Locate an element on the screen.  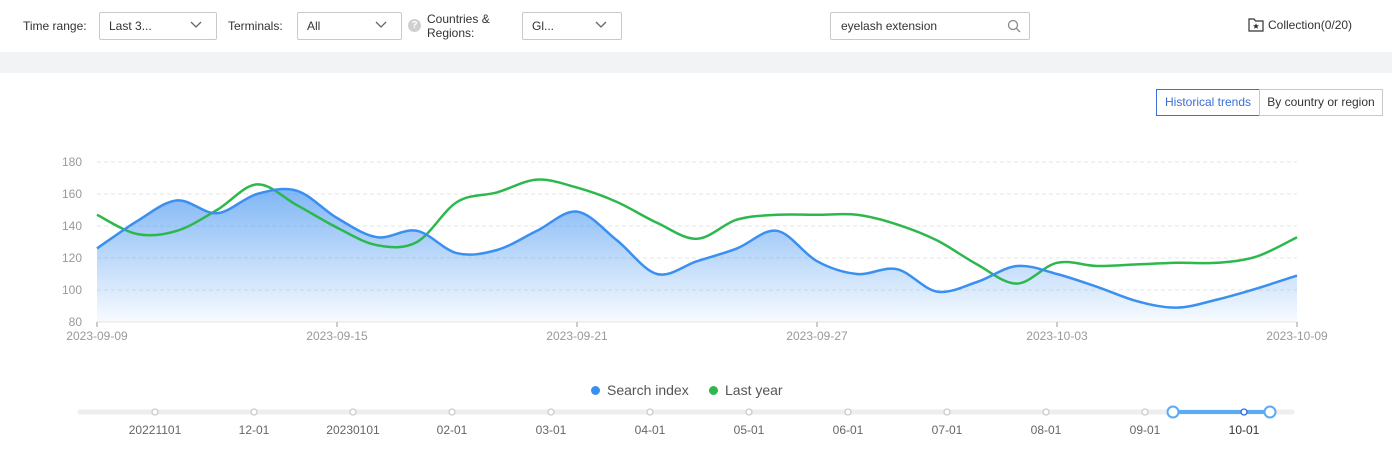
search-value: eyelash extension is located at coordinates (889, 26).